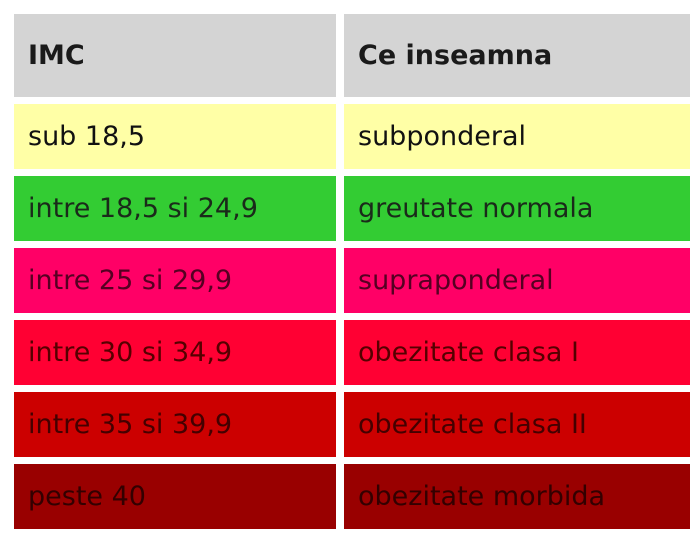 This screenshot has width=700, height=540. Describe the element at coordinates (175, 136) in the screenshot. I see `table-cell: sub 18,5` at that location.